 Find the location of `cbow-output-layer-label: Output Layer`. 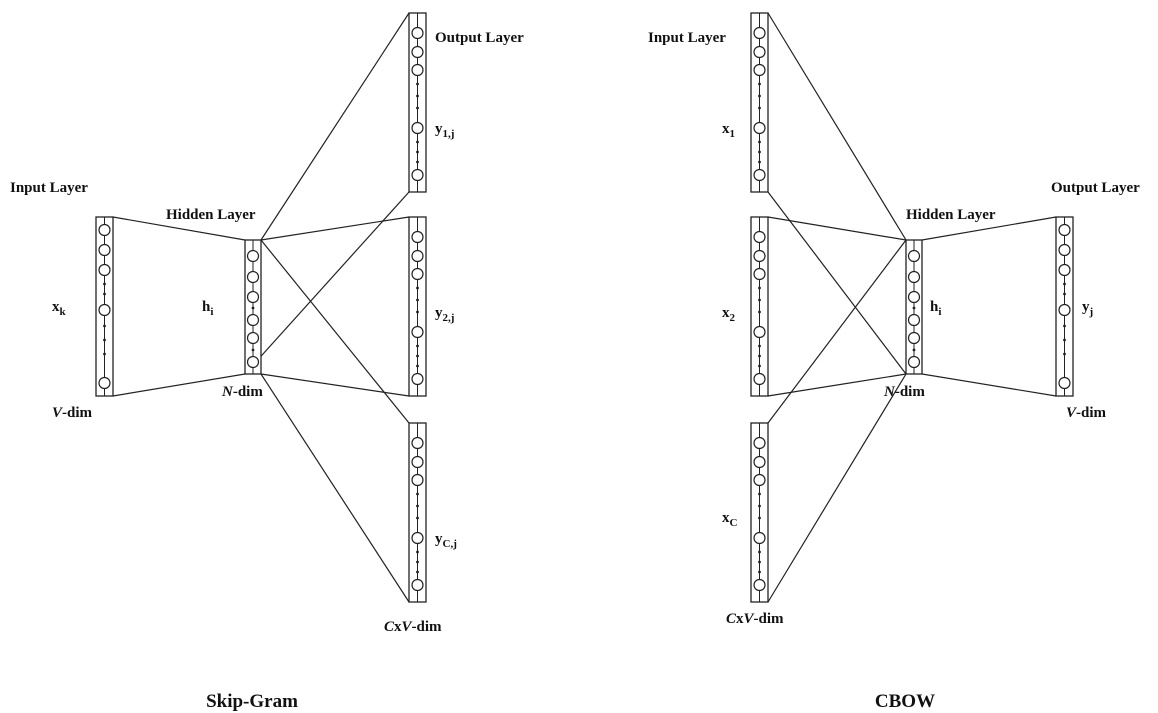

cbow-output-layer-label: Output Layer is located at coordinates (1095, 188).